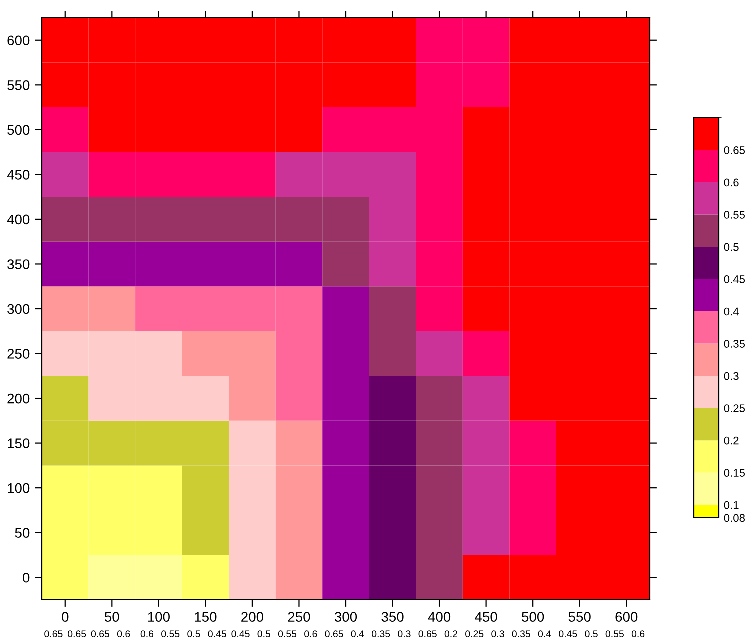 The height and width of the screenshot is (642, 748). Describe the element at coordinates (735, 344) in the screenshot. I see `color-bar-label: 0.35` at that location.